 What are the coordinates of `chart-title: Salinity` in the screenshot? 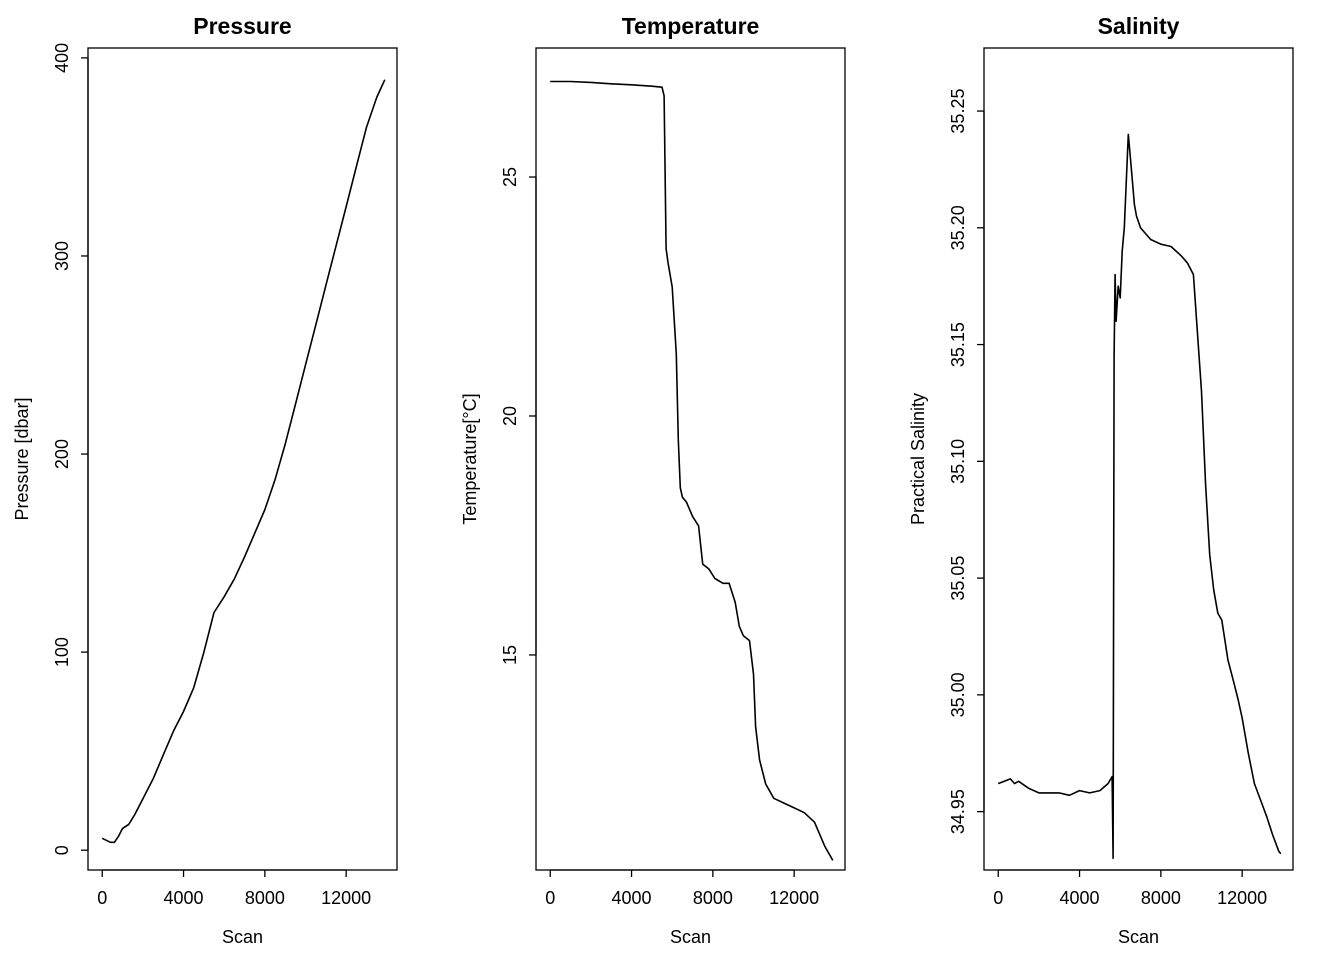 It's located at (1139, 26).